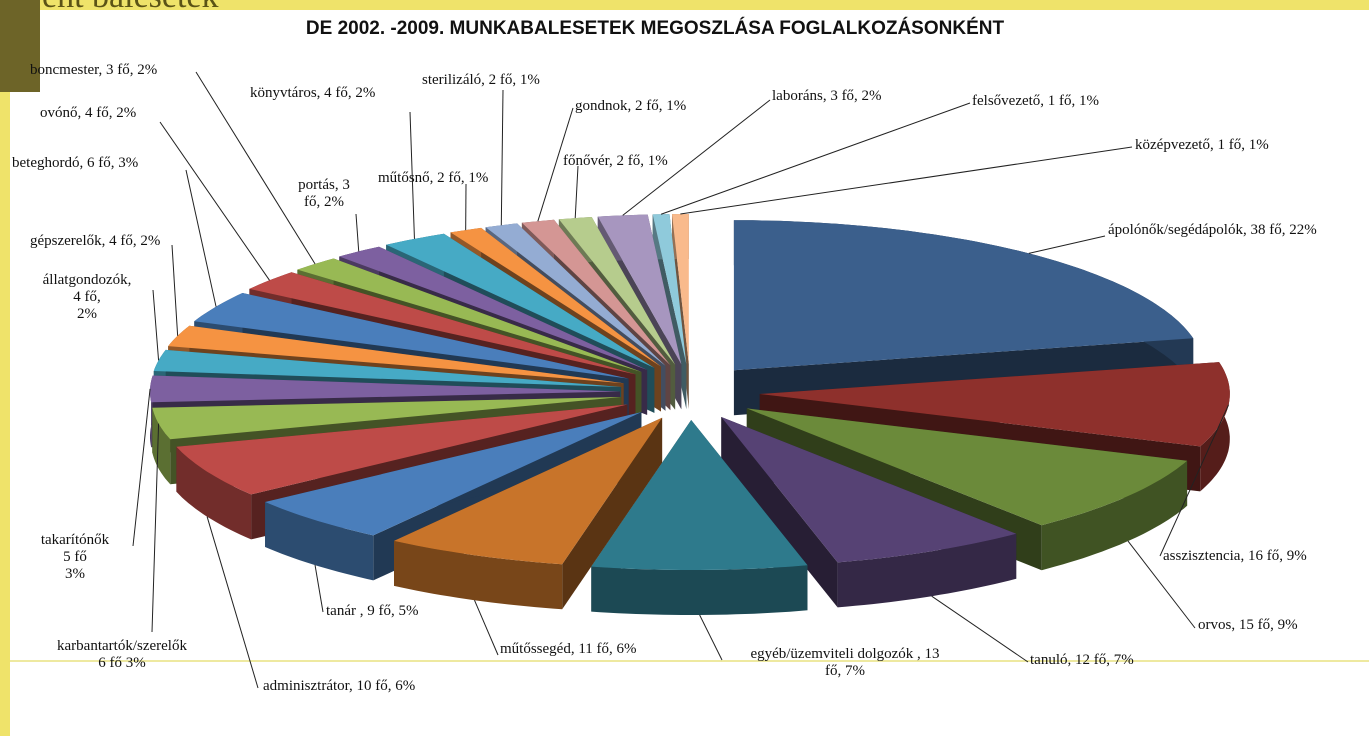 This screenshot has height=736, width=1369. Describe the element at coordinates (1235, 556) in the screenshot. I see `data-label: asszisztencia, 16 fő, 9%` at that location.